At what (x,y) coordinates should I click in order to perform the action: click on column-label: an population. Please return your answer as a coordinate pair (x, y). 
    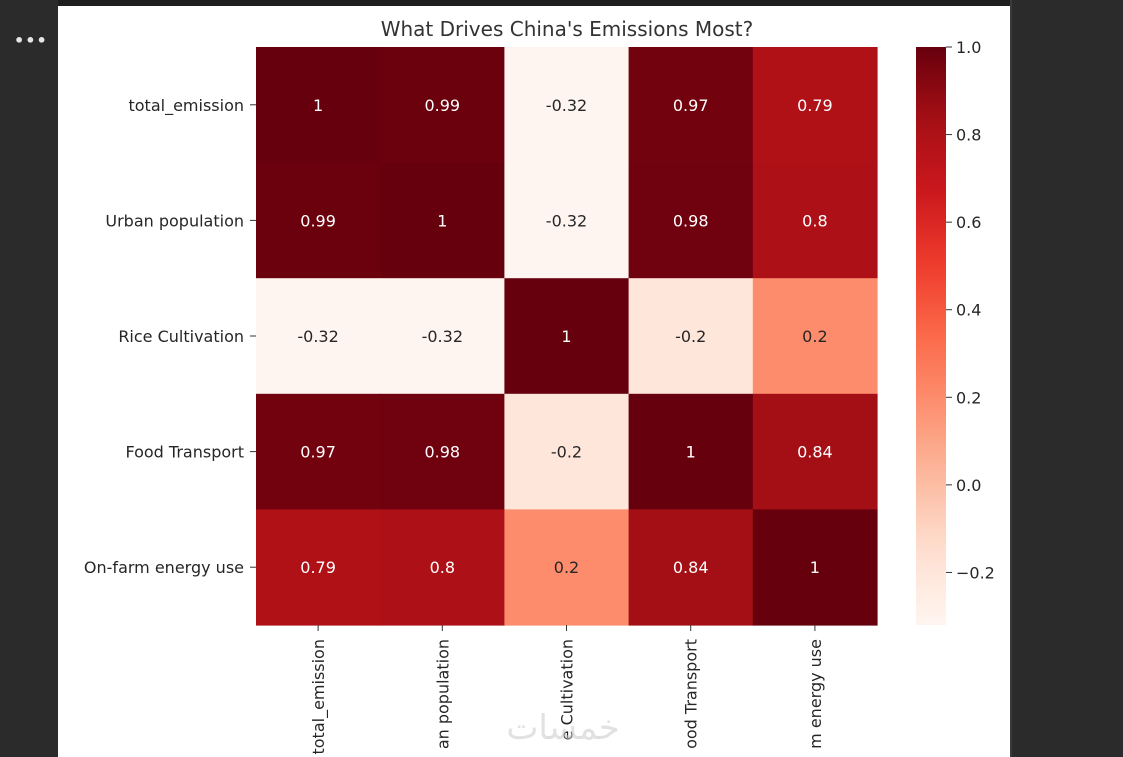
    Looking at the image, I should click on (442, 694).